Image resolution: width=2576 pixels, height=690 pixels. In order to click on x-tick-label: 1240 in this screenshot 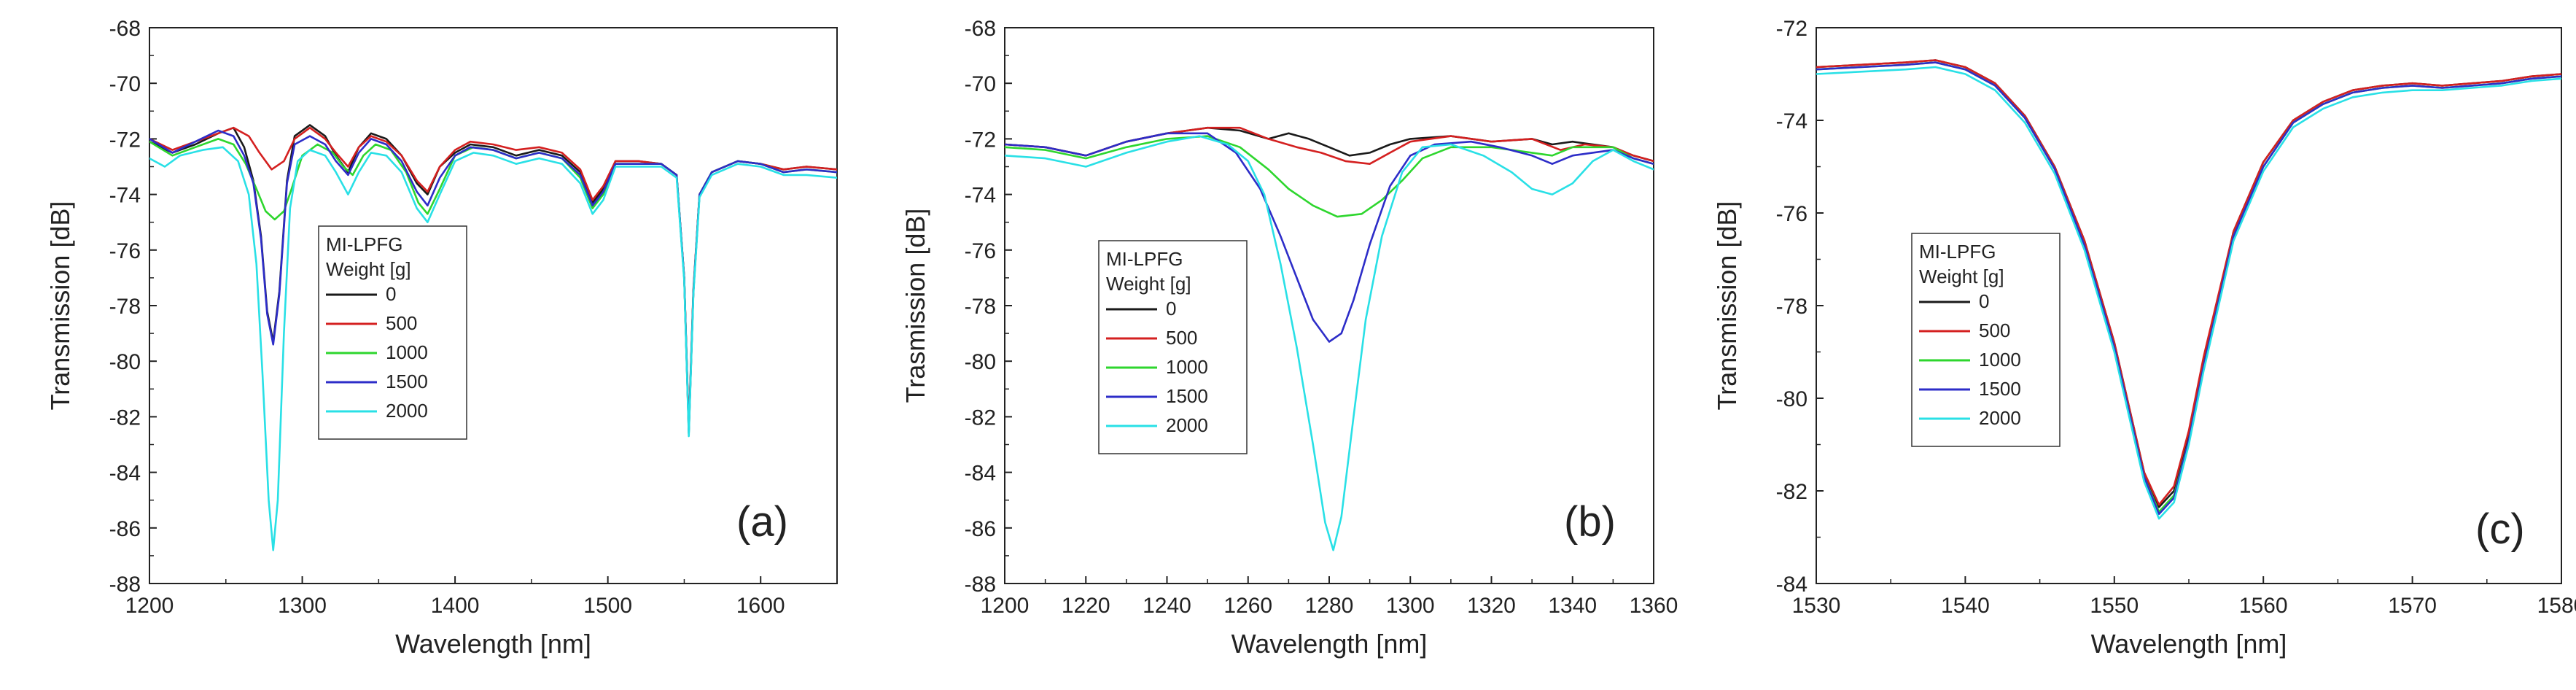, I will do `click(1167, 606)`.